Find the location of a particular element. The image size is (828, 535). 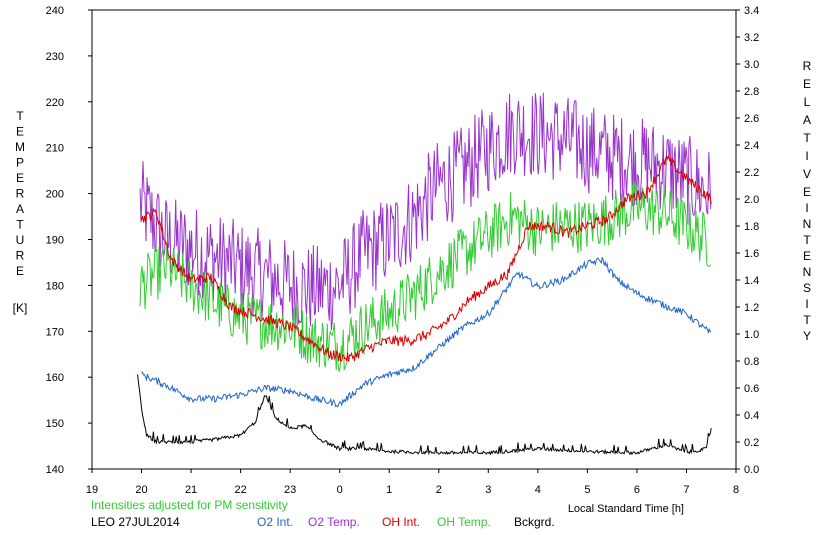

right-tick-label: 2.0 is located at coordinates (751, 200).